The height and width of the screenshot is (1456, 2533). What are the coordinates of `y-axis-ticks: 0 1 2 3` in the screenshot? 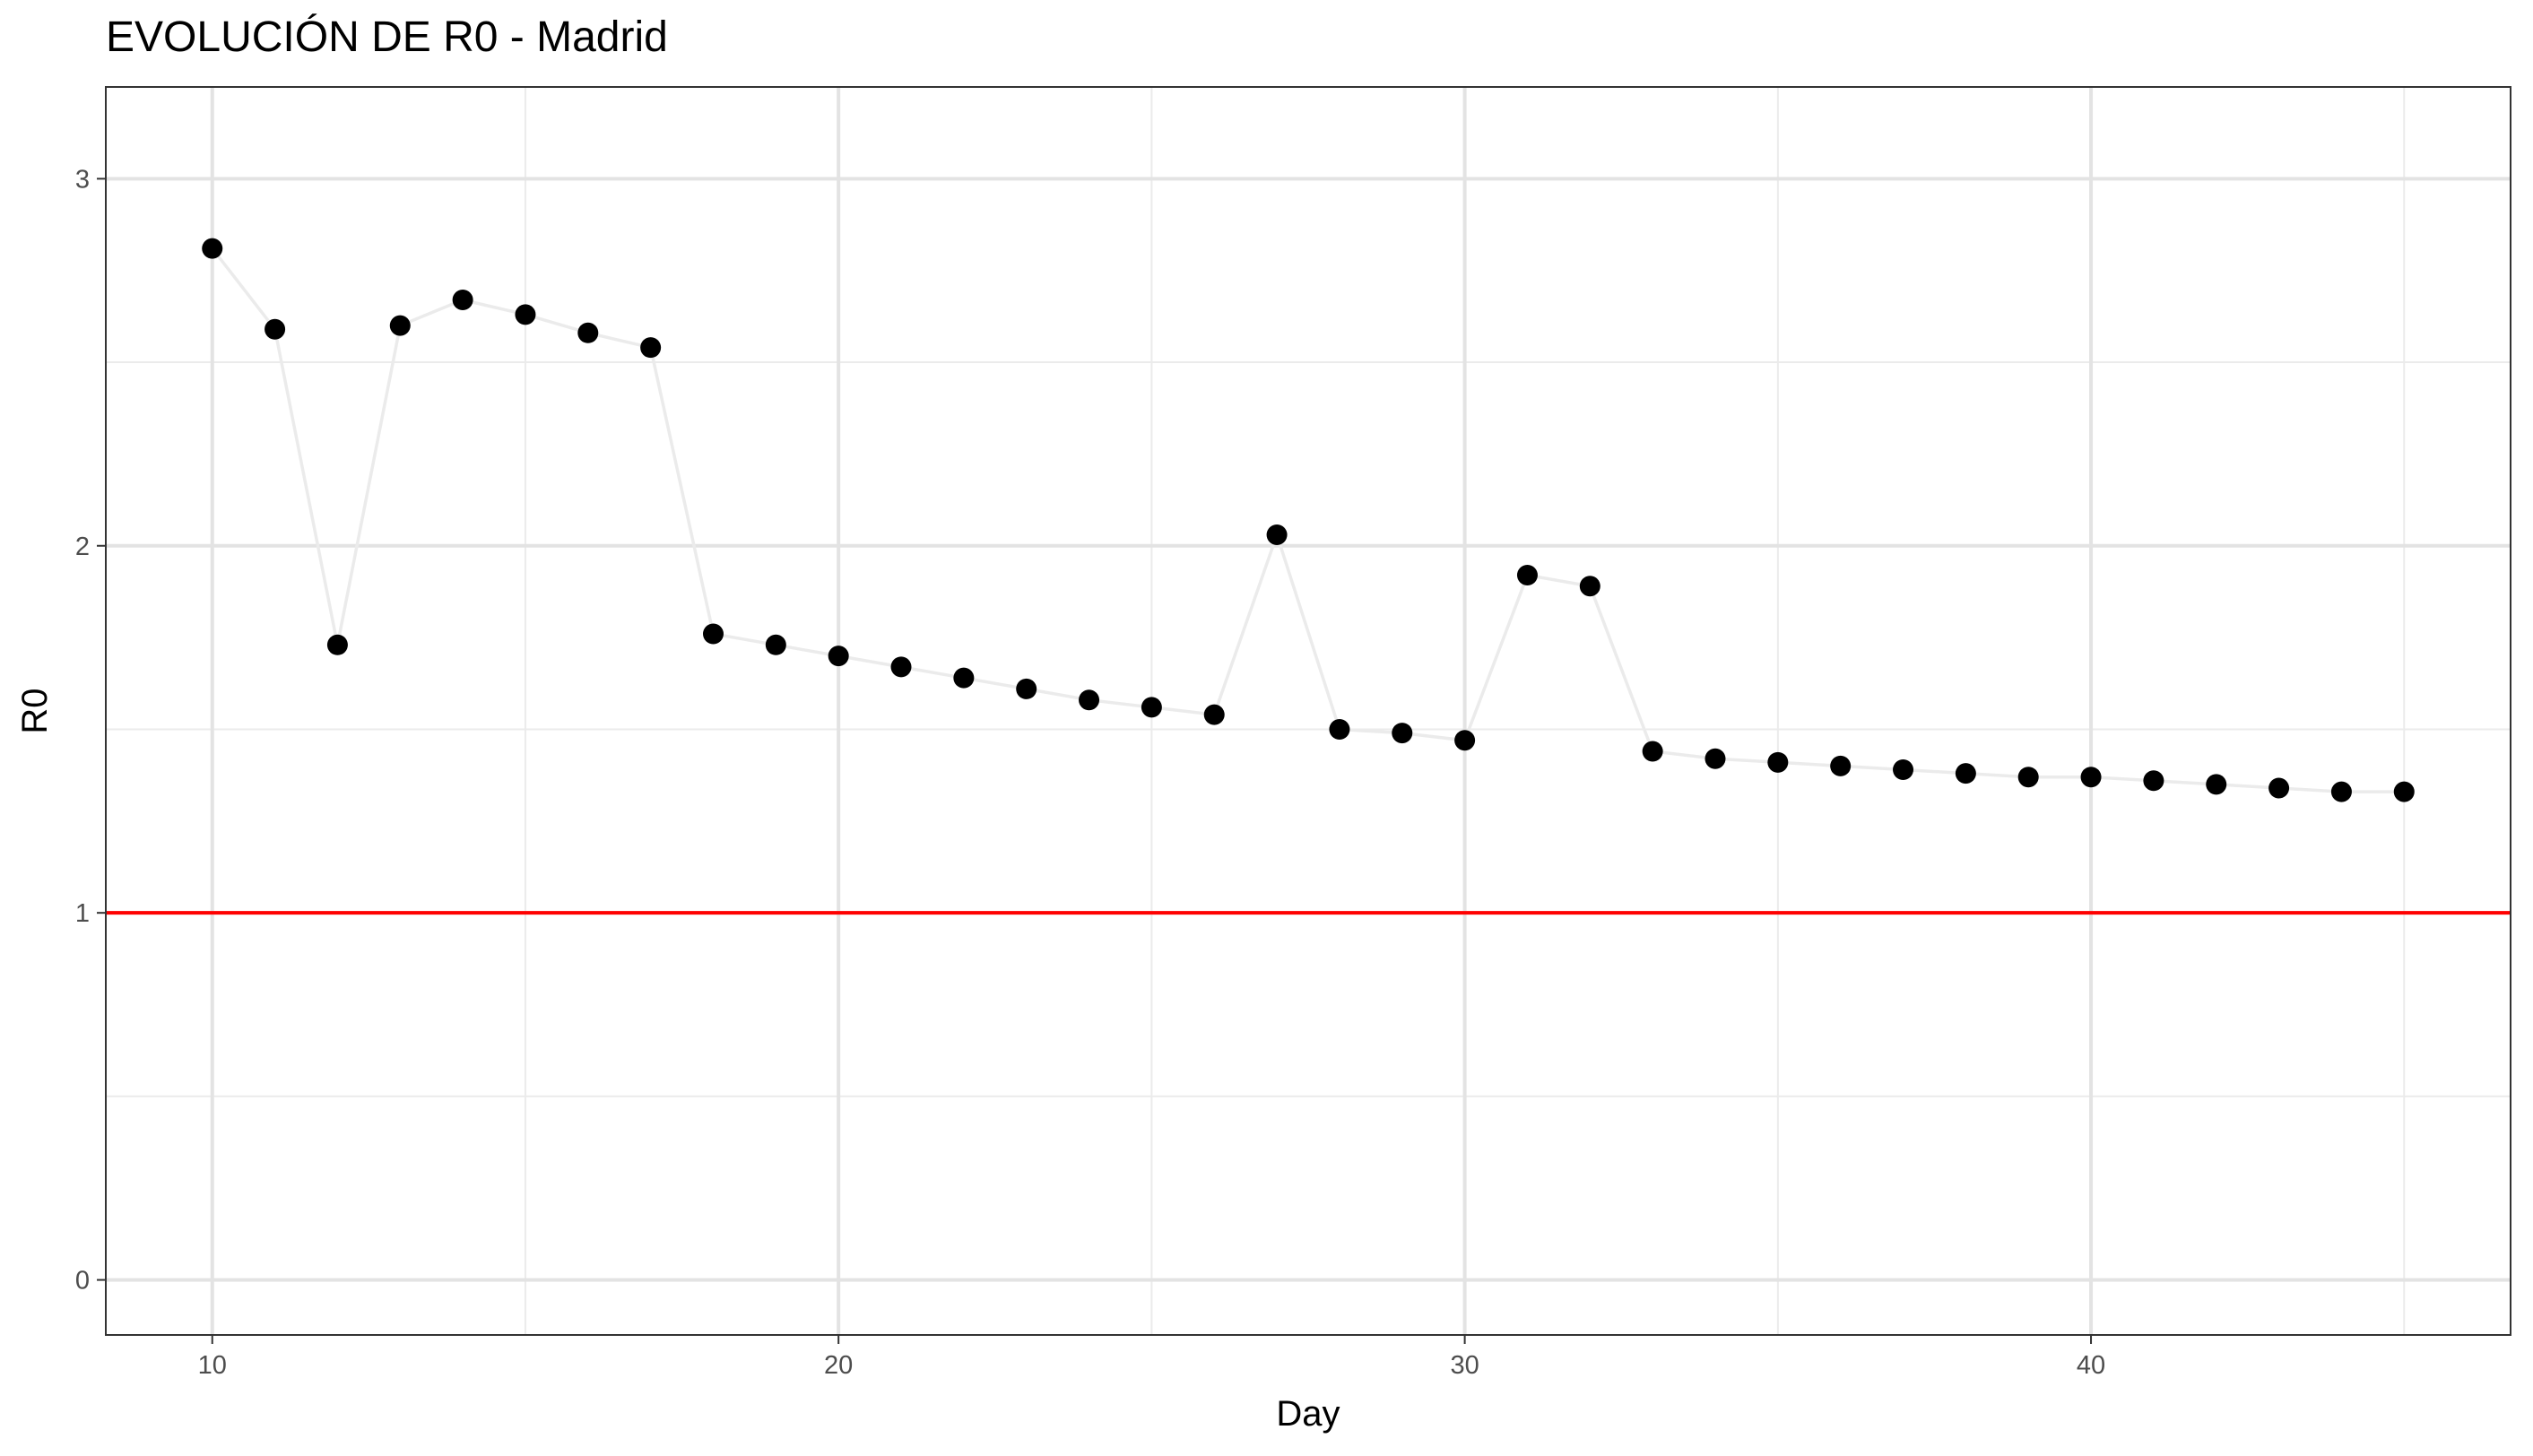 It's located at (90, 730).